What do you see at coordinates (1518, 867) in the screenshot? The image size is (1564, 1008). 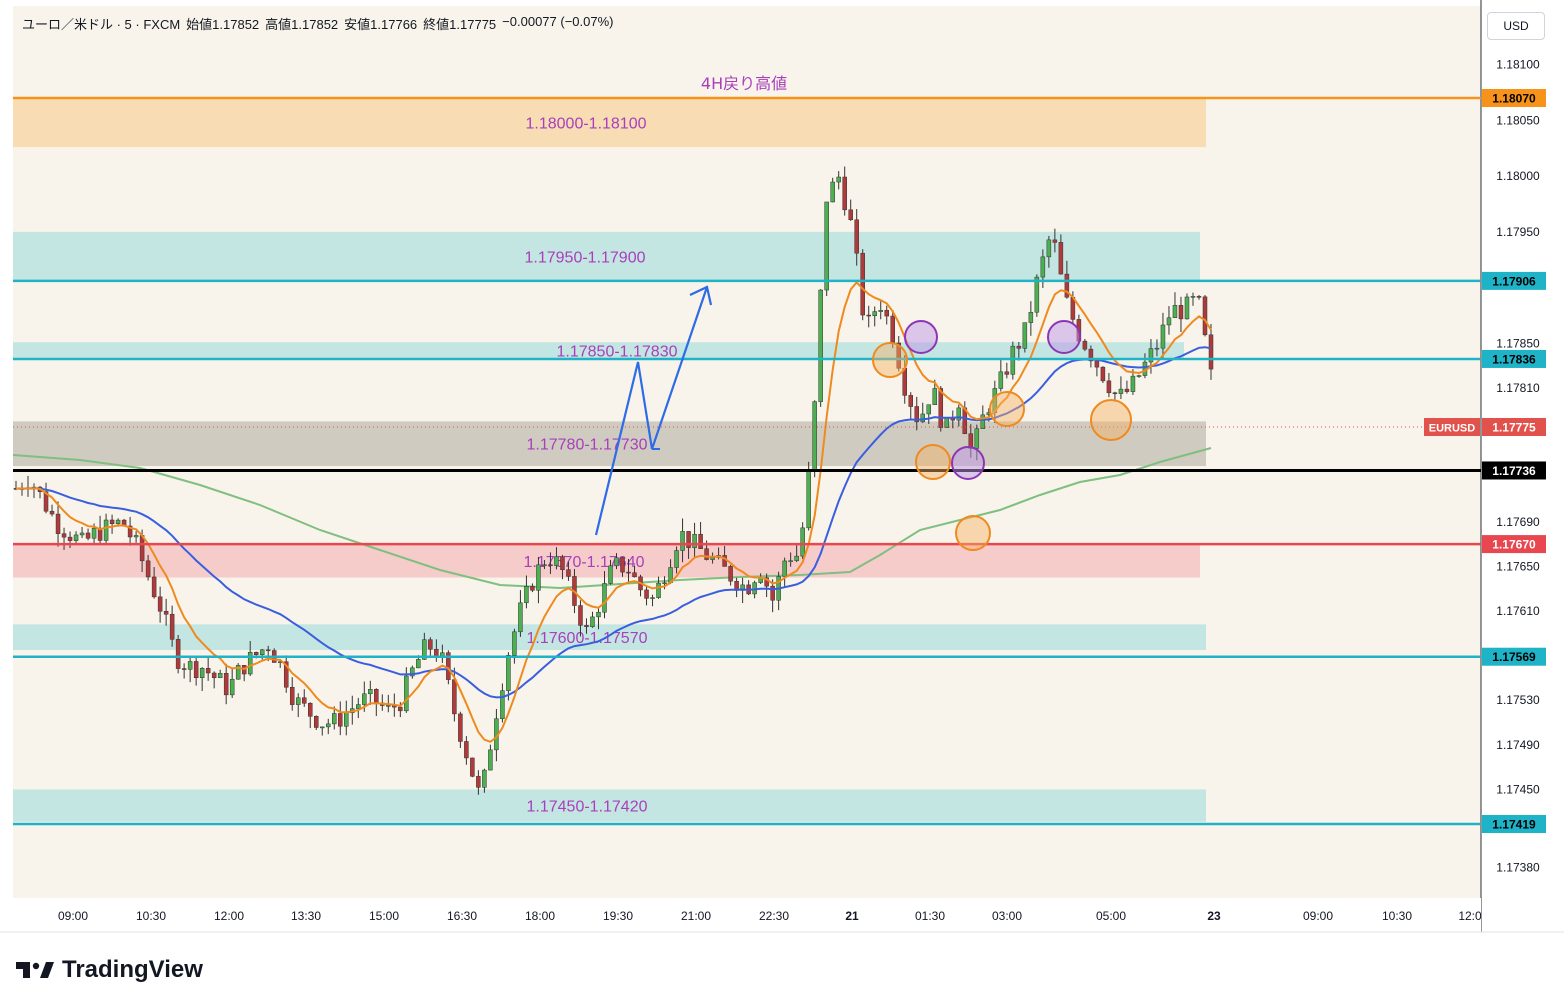 I see `y-tick-label: 1.17380` at bounding box center [1518, 867].